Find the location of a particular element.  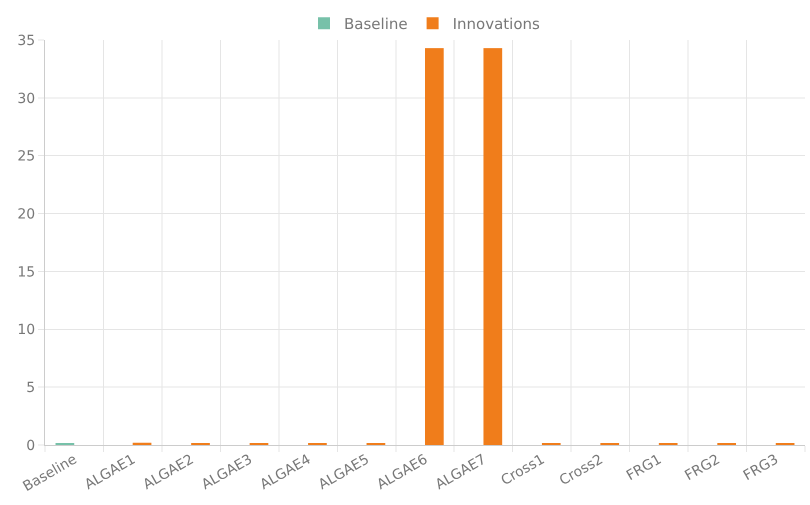

y-tick-label: 15 is located at coordinates (26, 272).